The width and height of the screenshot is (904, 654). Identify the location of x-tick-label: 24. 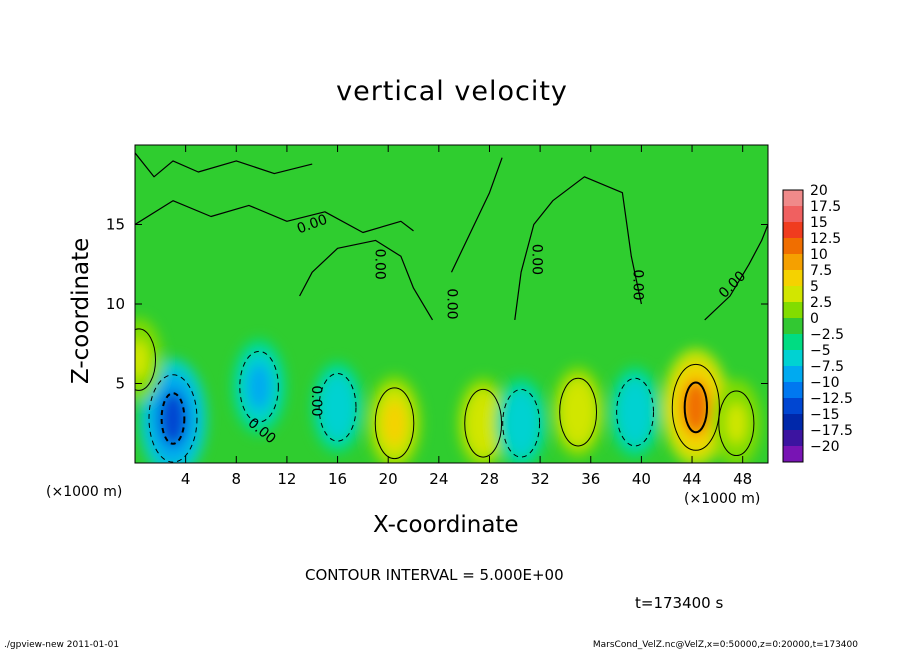
(438, 479).